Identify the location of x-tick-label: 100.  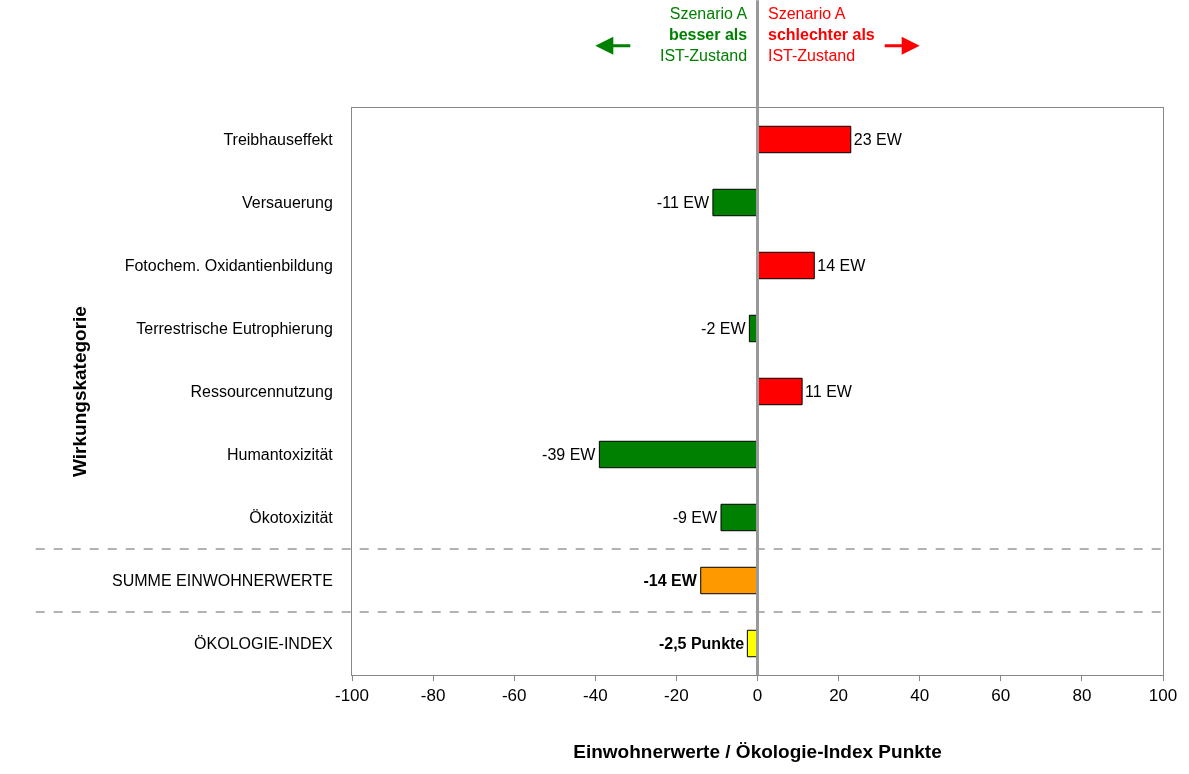
(1163, 696).